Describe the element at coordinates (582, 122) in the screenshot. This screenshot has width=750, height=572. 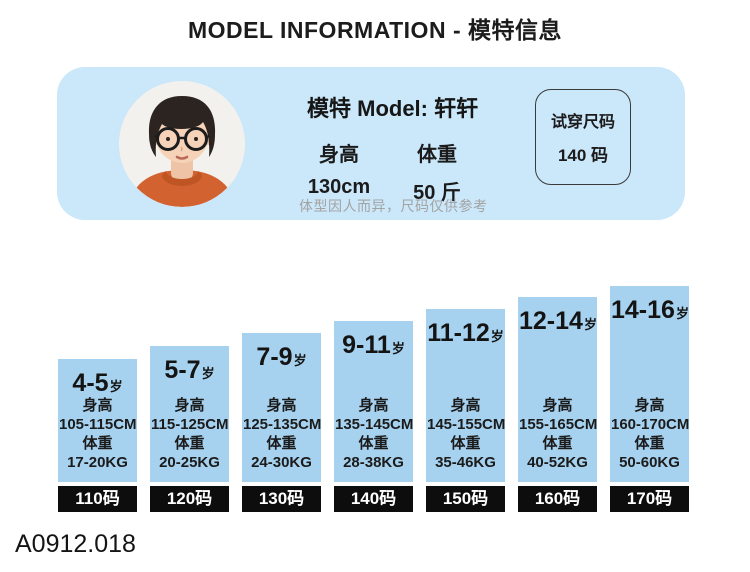
I see `try-on-size-label: 试穿尺码` at that location.